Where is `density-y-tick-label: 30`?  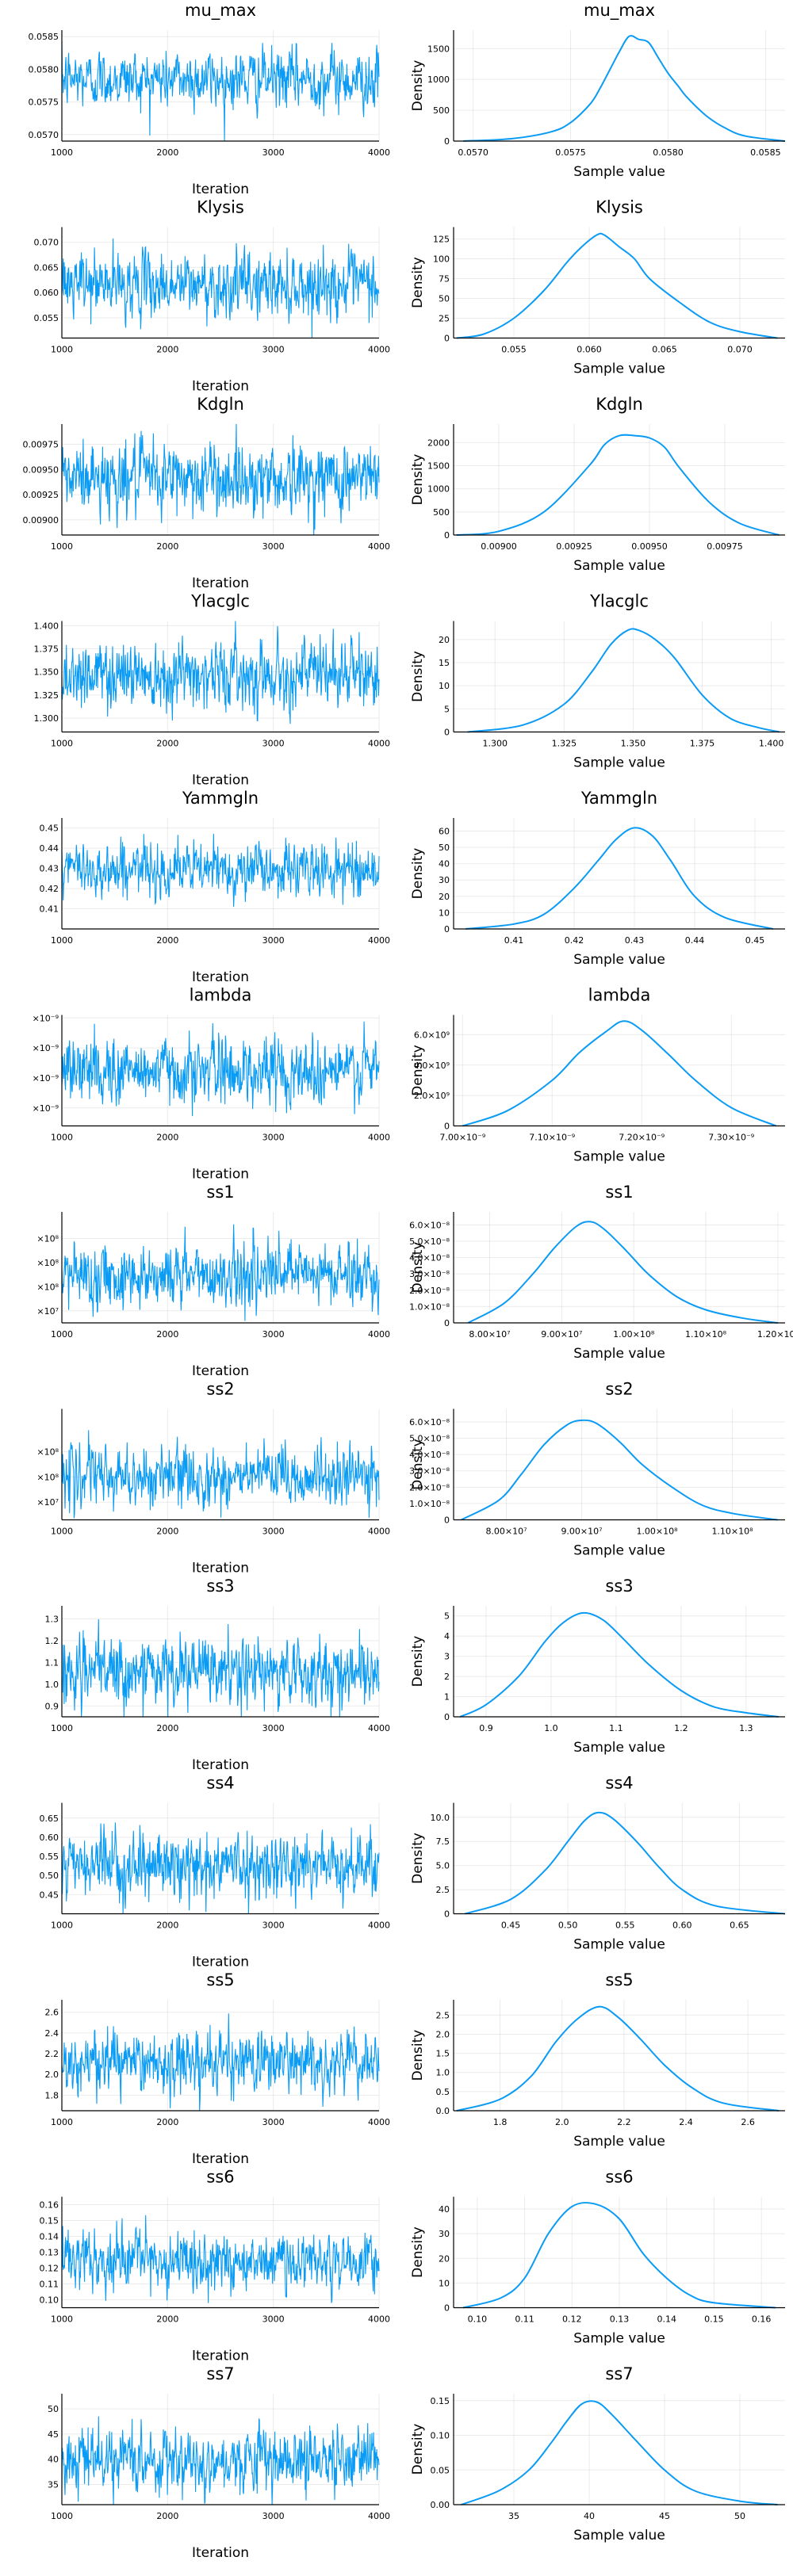
density-y-tick-label: 30 is located at coordinates (444, 880).